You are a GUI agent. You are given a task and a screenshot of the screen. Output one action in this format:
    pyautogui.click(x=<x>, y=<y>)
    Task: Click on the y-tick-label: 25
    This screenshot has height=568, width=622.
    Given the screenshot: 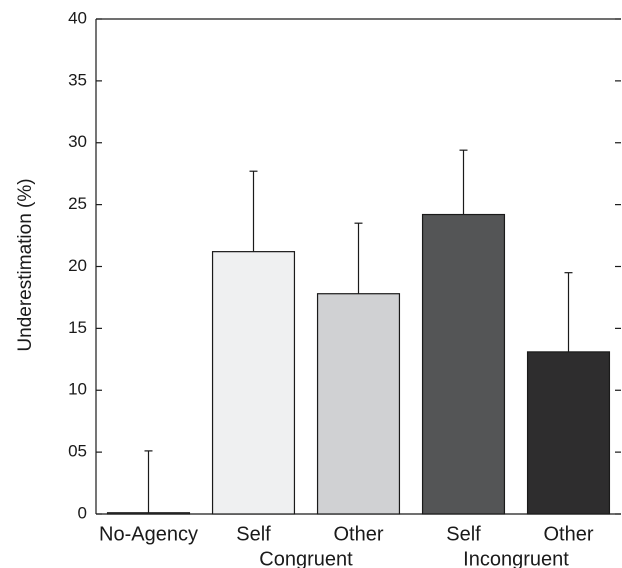 What is the action you would take?
    pyautogui.click(x=77, y=203)
    